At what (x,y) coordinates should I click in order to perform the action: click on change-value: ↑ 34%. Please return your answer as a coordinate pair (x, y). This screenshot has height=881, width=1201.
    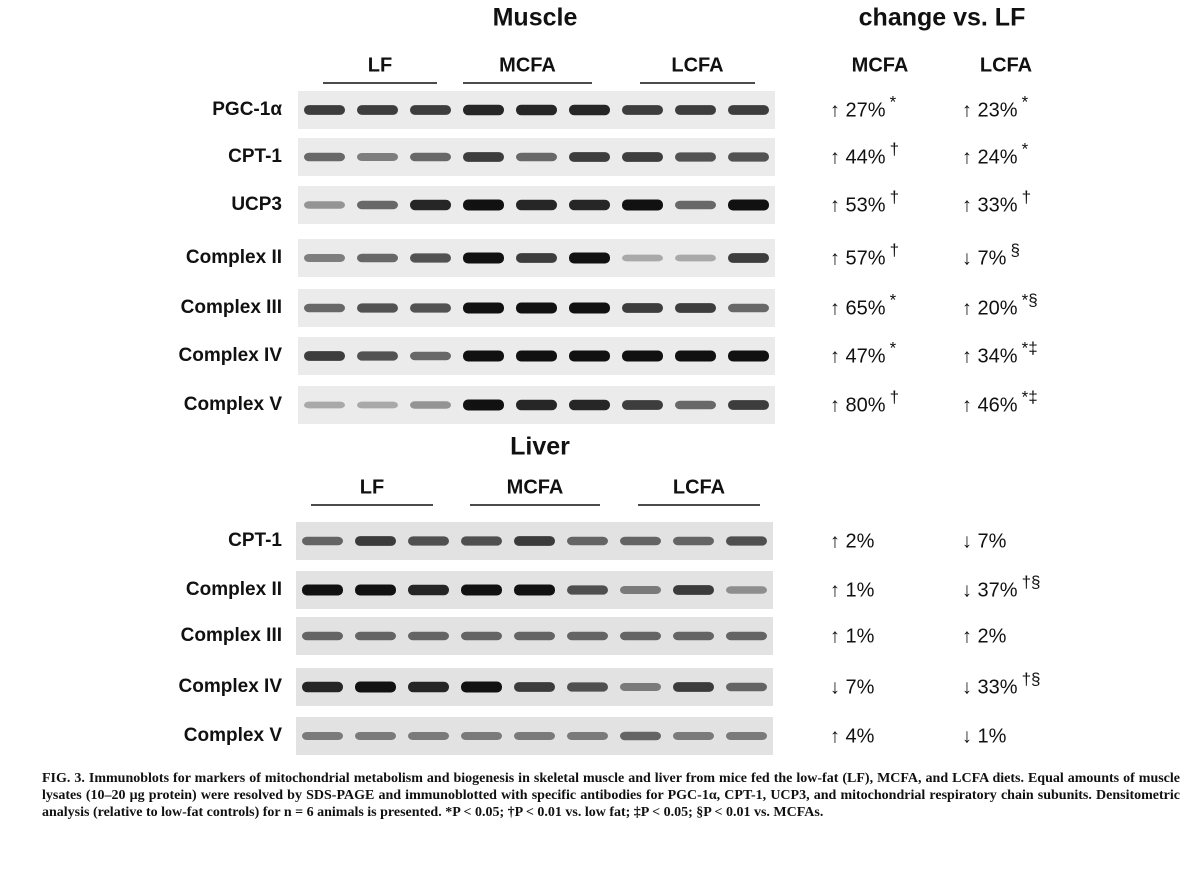
    Looking at the image, I should click on (990, 356).